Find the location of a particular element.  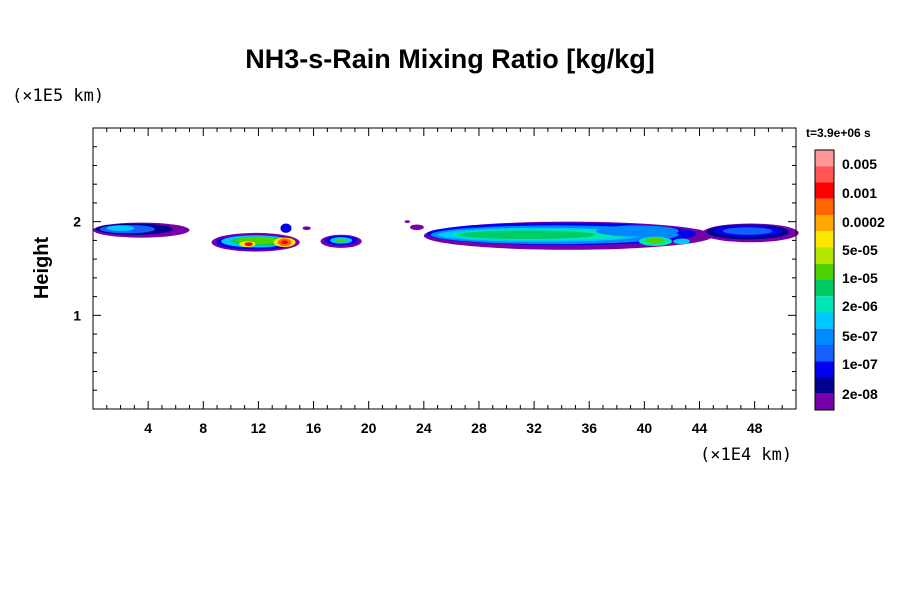

x-tick-label: 20 is located at coordinates (369, 428).